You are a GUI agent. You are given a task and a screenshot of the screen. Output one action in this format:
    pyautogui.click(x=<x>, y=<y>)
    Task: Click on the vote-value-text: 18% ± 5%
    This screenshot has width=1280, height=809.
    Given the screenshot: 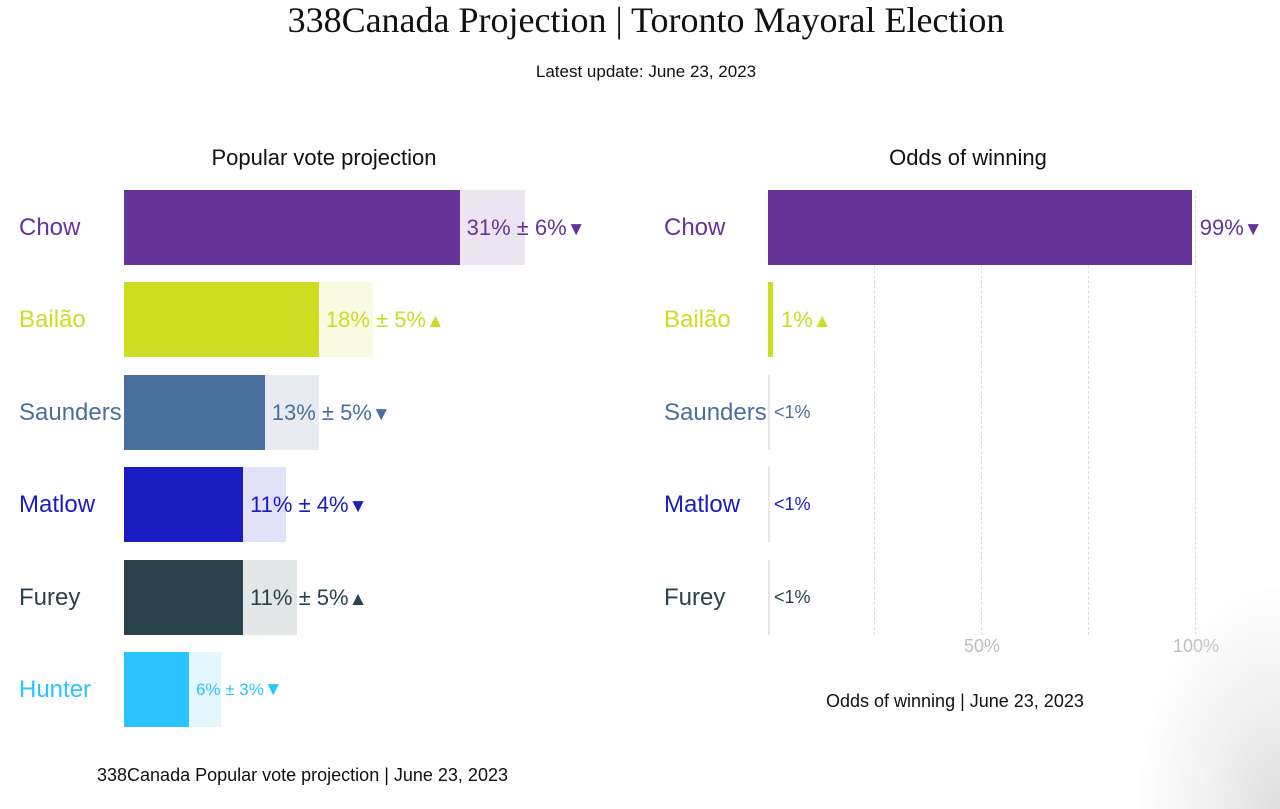 What is the action you would take?
    pyautogui.click(x=375, y=320)
    